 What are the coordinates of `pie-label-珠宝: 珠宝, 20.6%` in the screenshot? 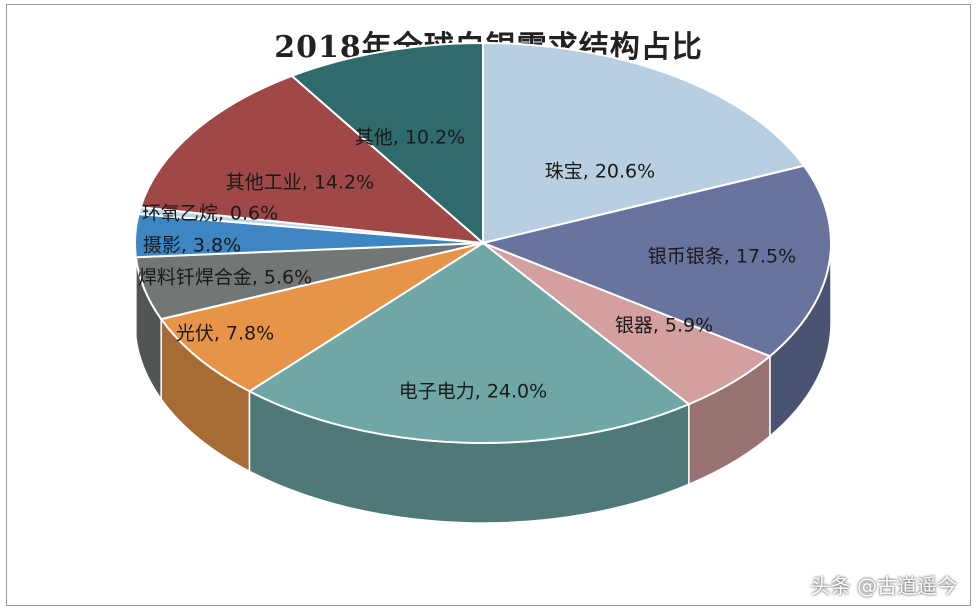 It's located at (600, 172).